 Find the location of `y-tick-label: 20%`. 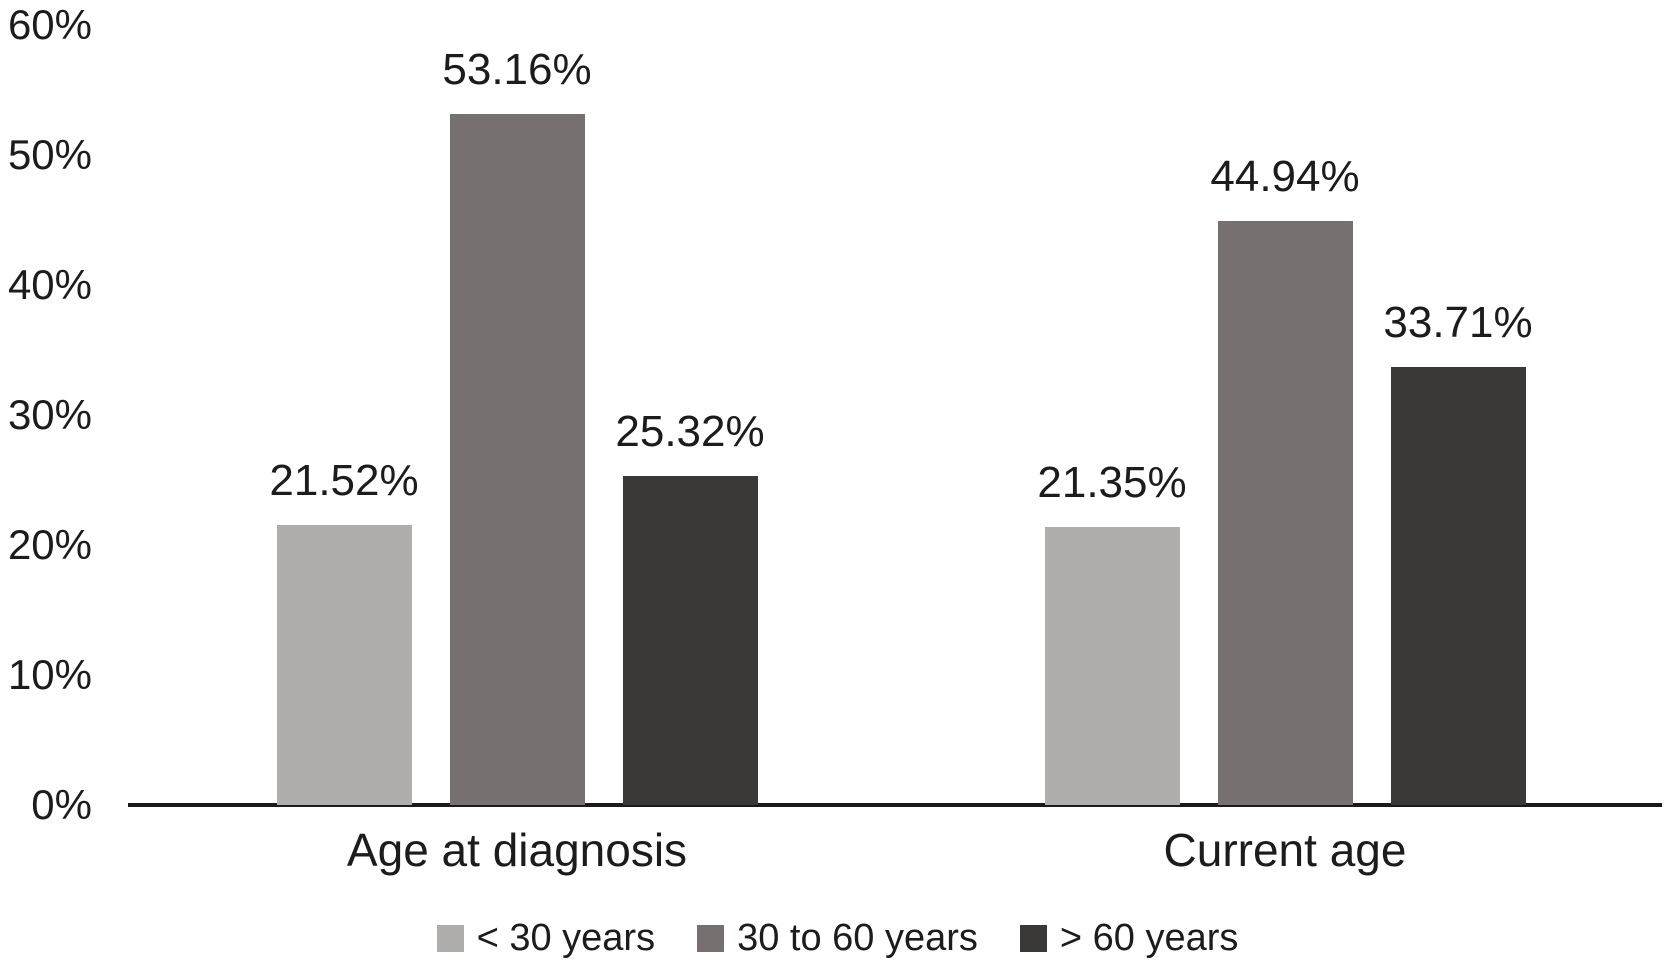

y-tick-label: 20% is located at coordinates (49, 544).